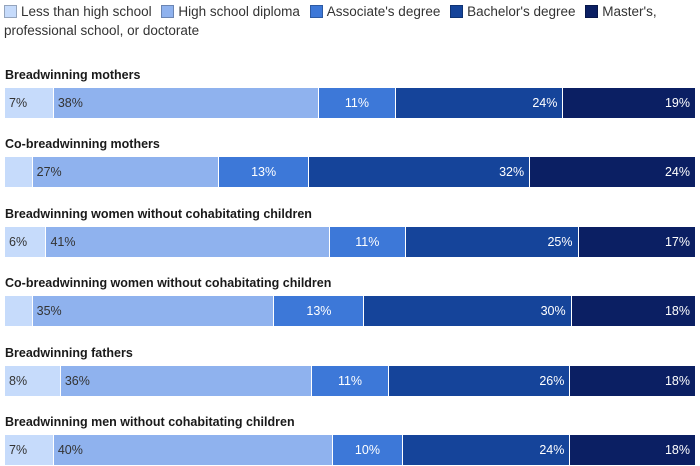 The width and height of the screenshot is (700, 466). What do you see at coordinates (677, 103) in the screenshot?
I see `data-label: 19%` at bounding box center [677, 103].